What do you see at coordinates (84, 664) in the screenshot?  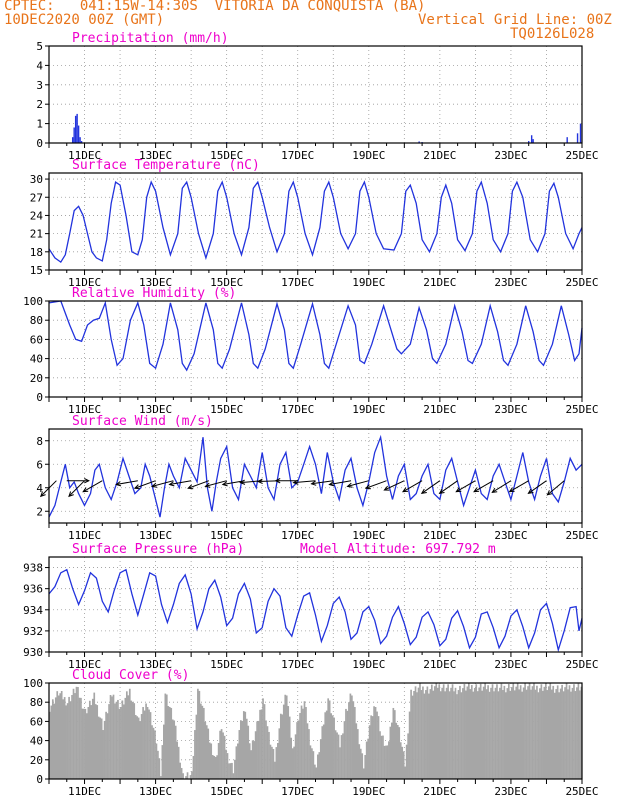 I see `x-tick-label: 11DEC` at bounding box center [84, 664].